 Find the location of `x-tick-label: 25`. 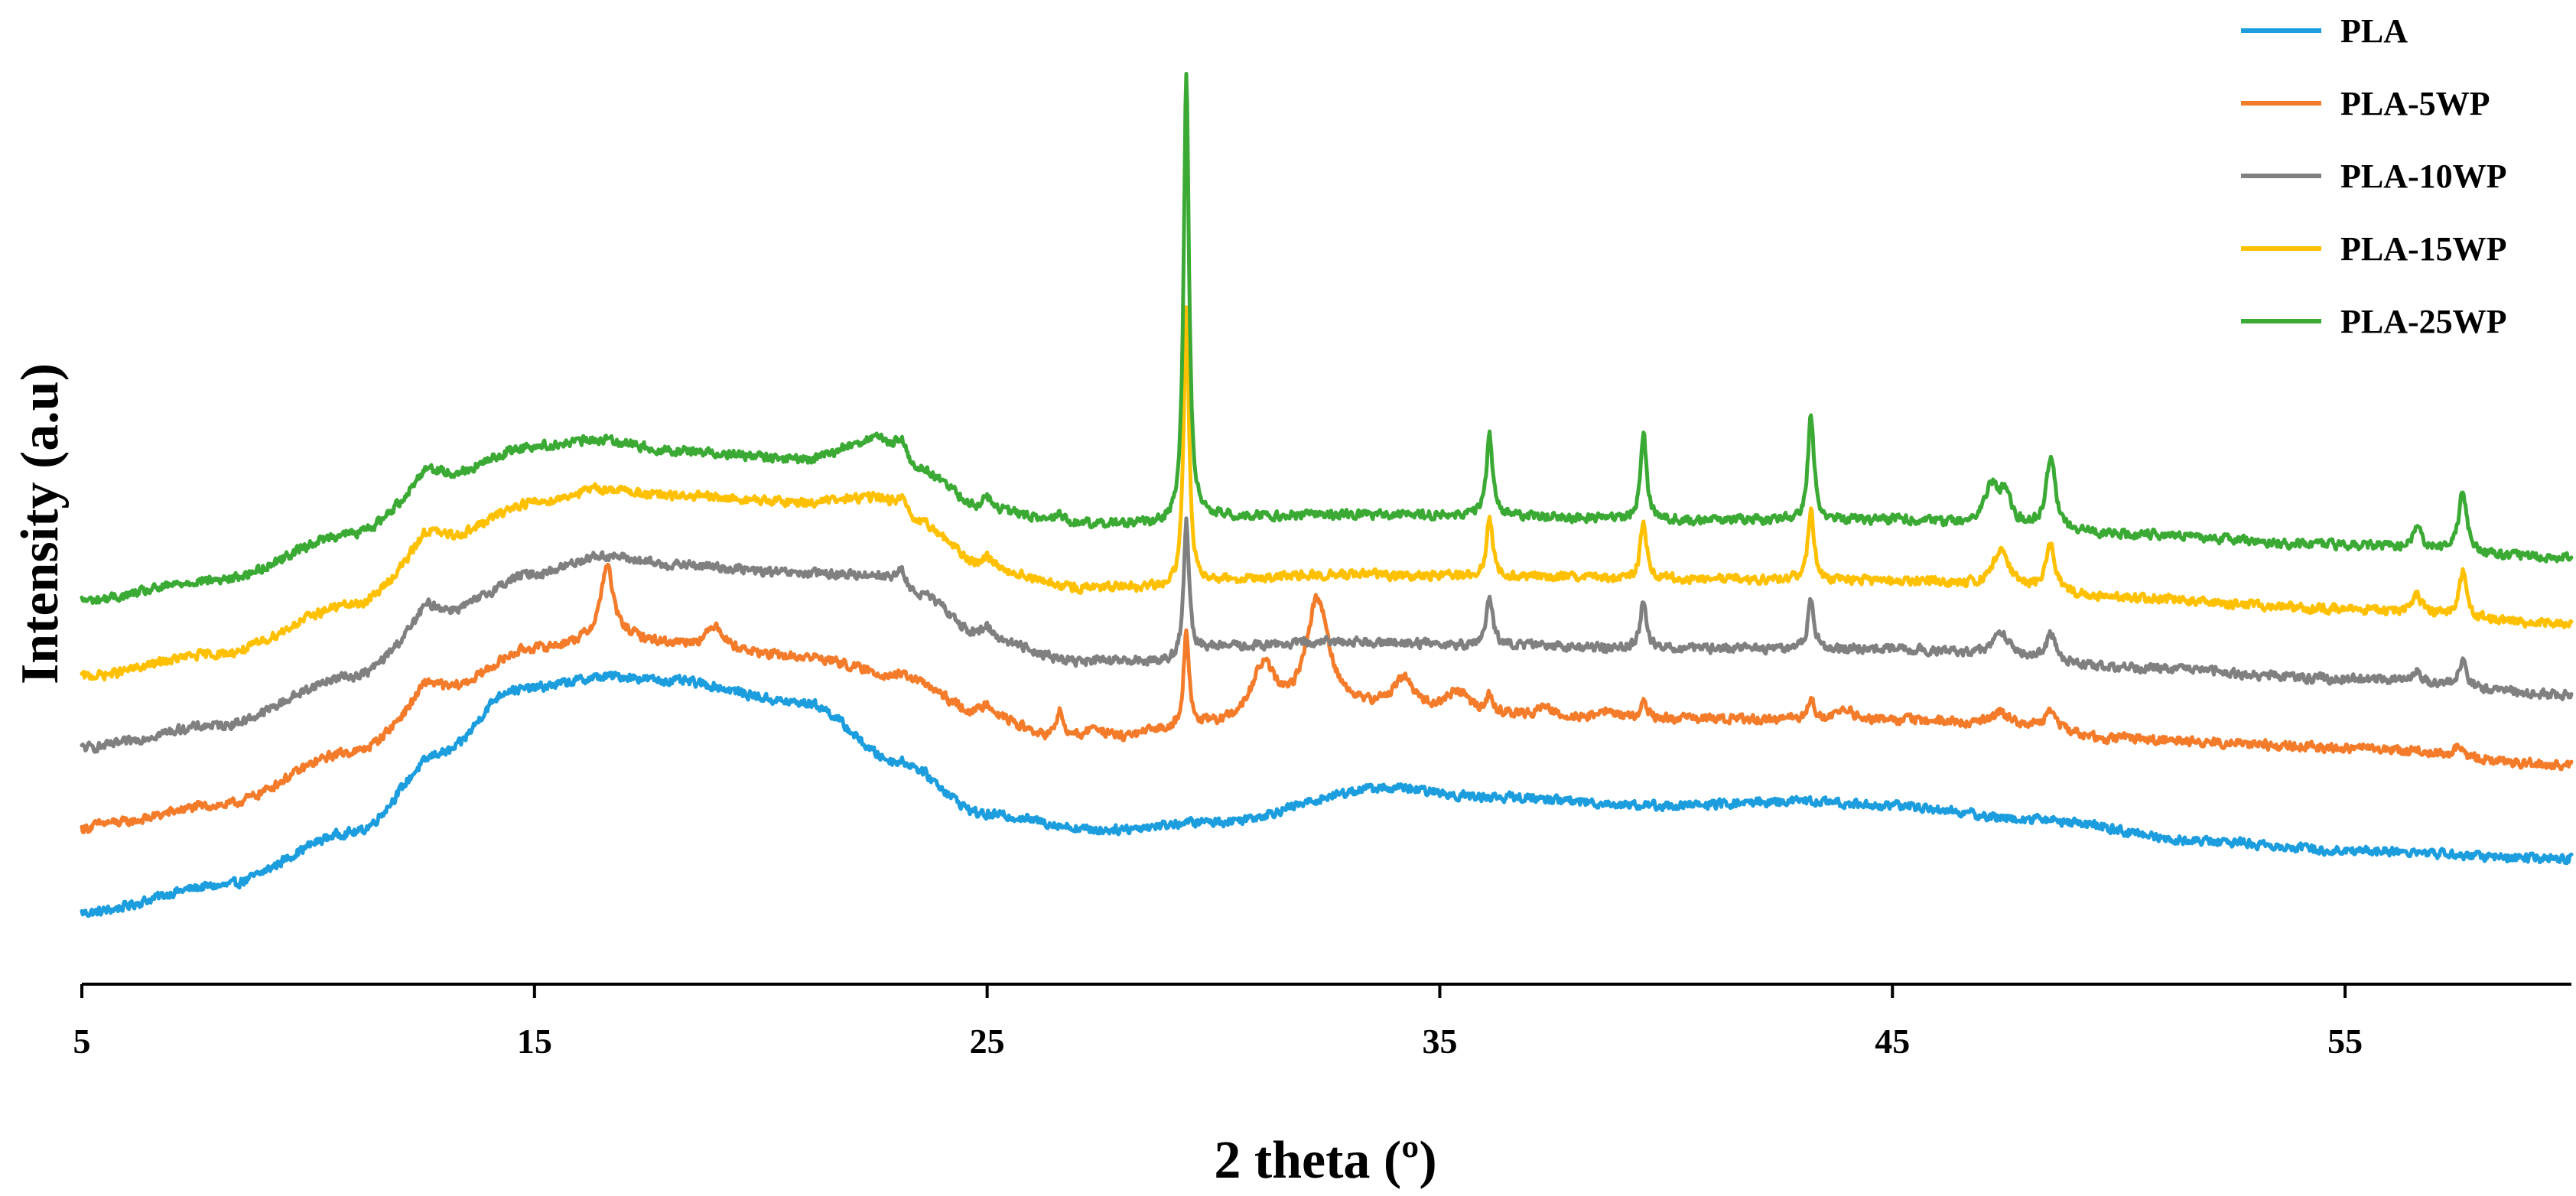

x-tick-label: 25 is located at coordinates (987, 1041).